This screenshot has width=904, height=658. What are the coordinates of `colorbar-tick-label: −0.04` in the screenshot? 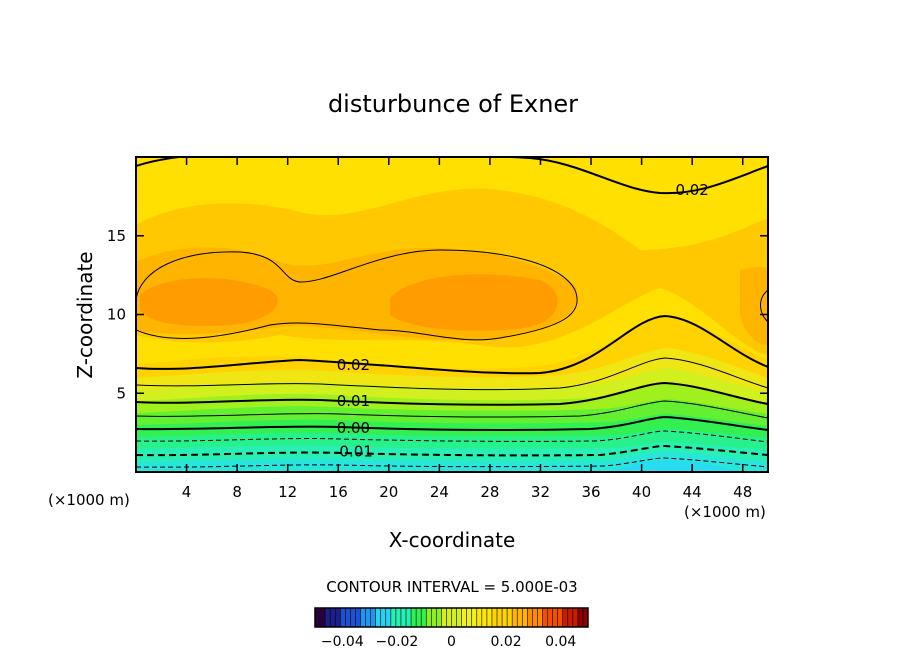 It's located at (342, 642).